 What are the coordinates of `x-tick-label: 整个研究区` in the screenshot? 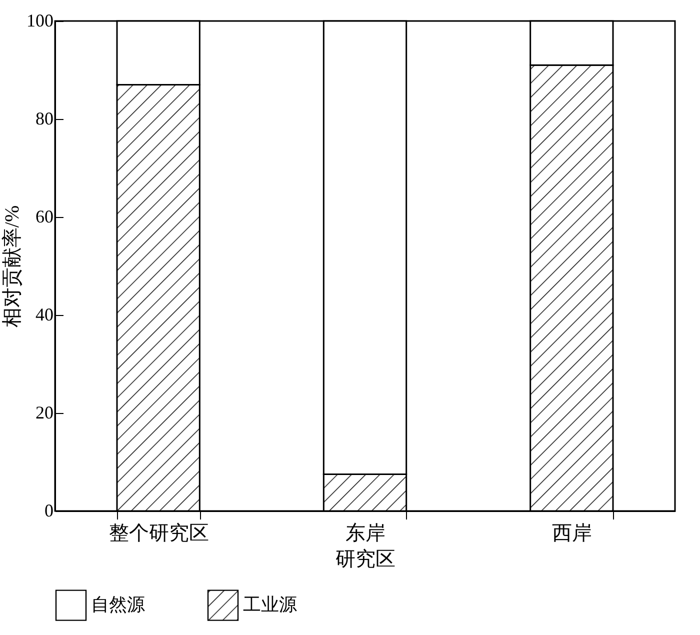 It's located at (158, 533).